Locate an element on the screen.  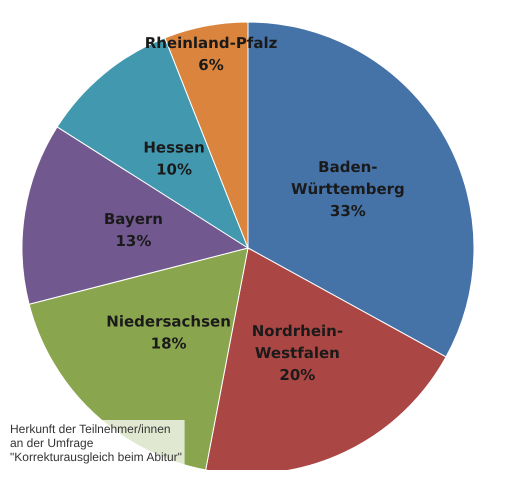
slice-label: Hessen is located at coordinates (174, 147).